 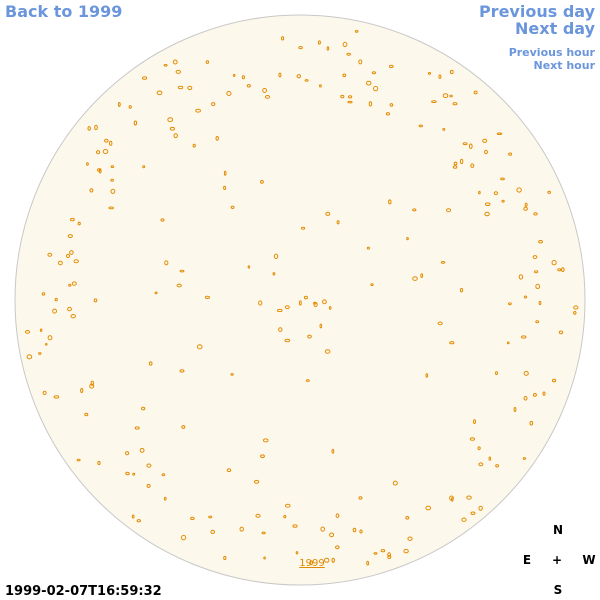 What do you see at coordinates (557, 560) in the screenshot?
I see `compass-center: +` at bounding box center [557, 560].